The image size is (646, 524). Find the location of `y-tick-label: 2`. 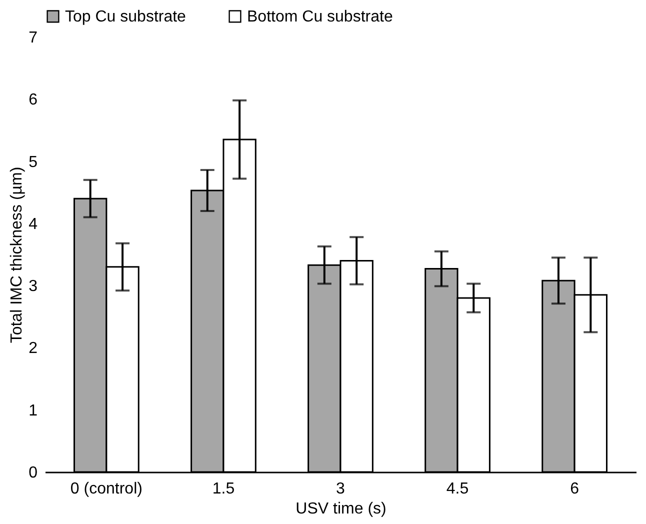

y-tick-label: 2 is located at coordinates (33, 349).